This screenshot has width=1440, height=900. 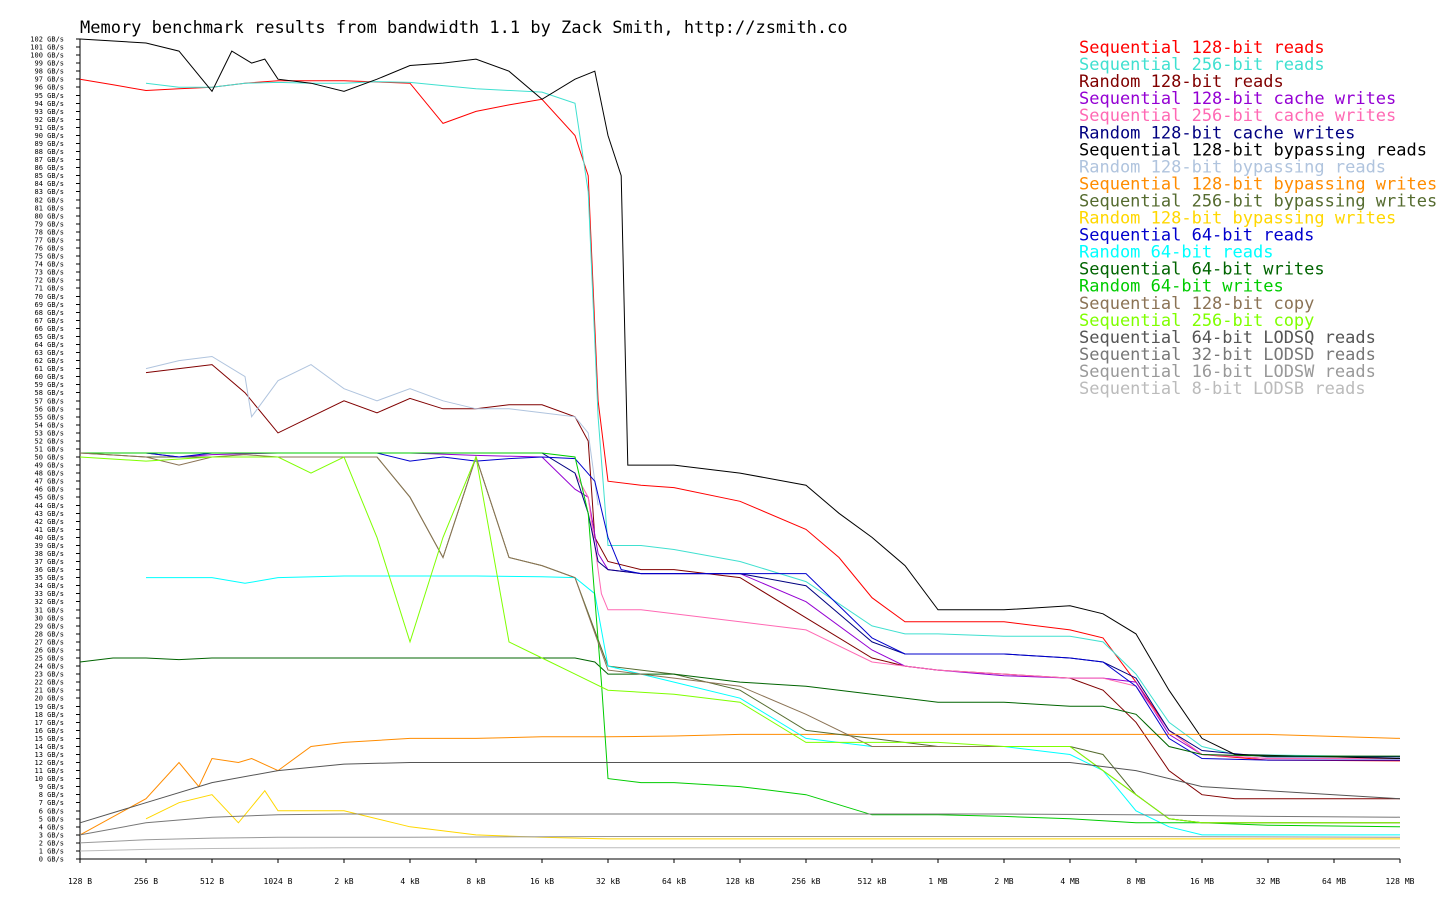 What do you see at coordinates (343, 881) in the screenshot?
I see `x-tick-label: 2 kB` at bounding box center [343, 881].